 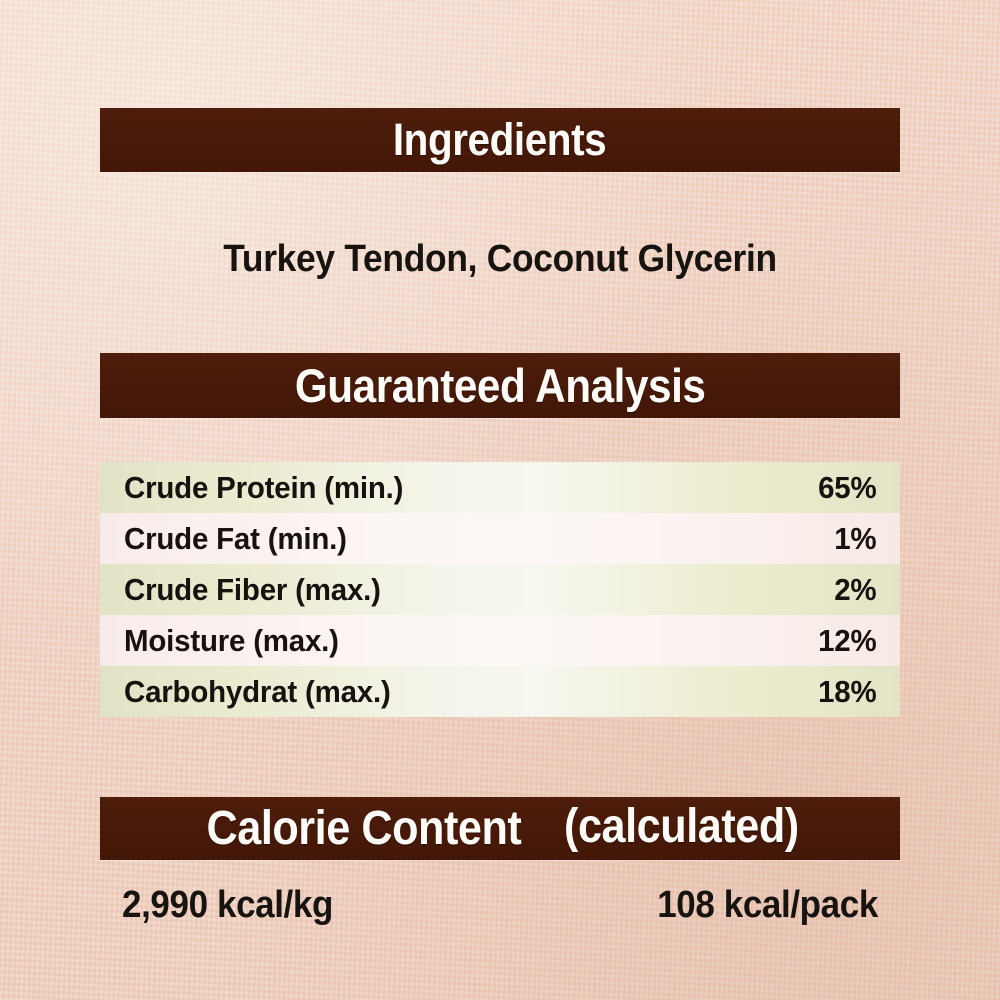 I want to click on analysis-nutrient-name: Crude Protein (min.), so click(x=264, y=487).